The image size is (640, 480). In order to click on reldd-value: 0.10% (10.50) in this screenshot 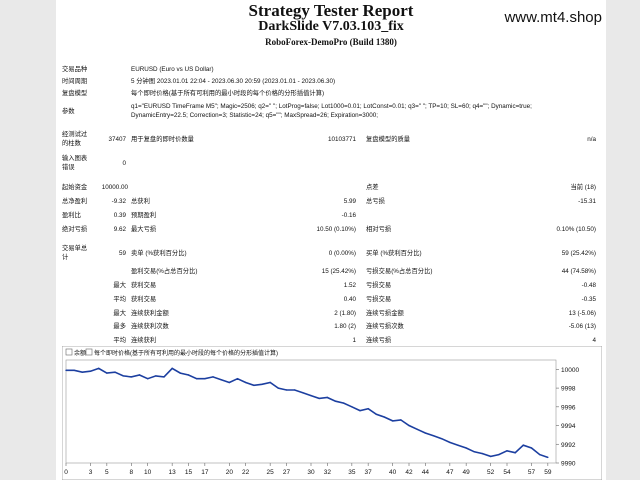, I will do `click(576, 229)`.